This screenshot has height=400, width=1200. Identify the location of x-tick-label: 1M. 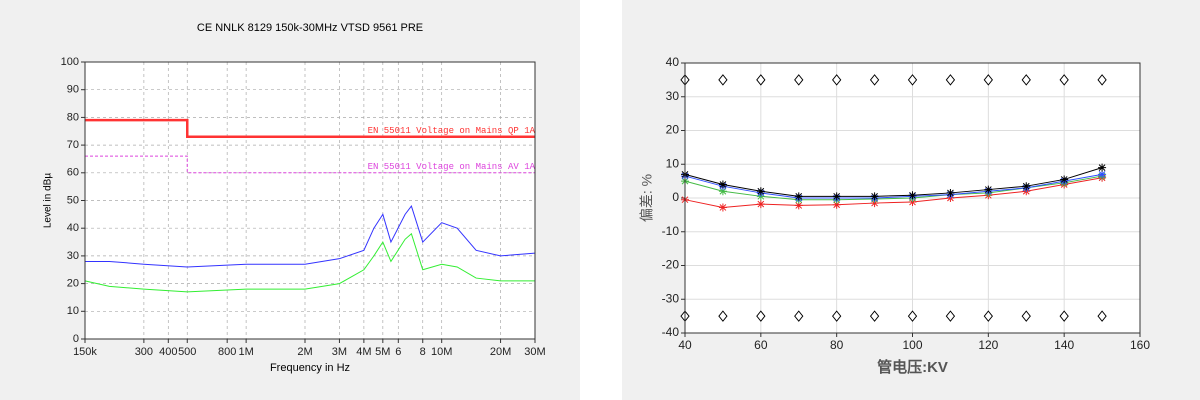
(245, 352).